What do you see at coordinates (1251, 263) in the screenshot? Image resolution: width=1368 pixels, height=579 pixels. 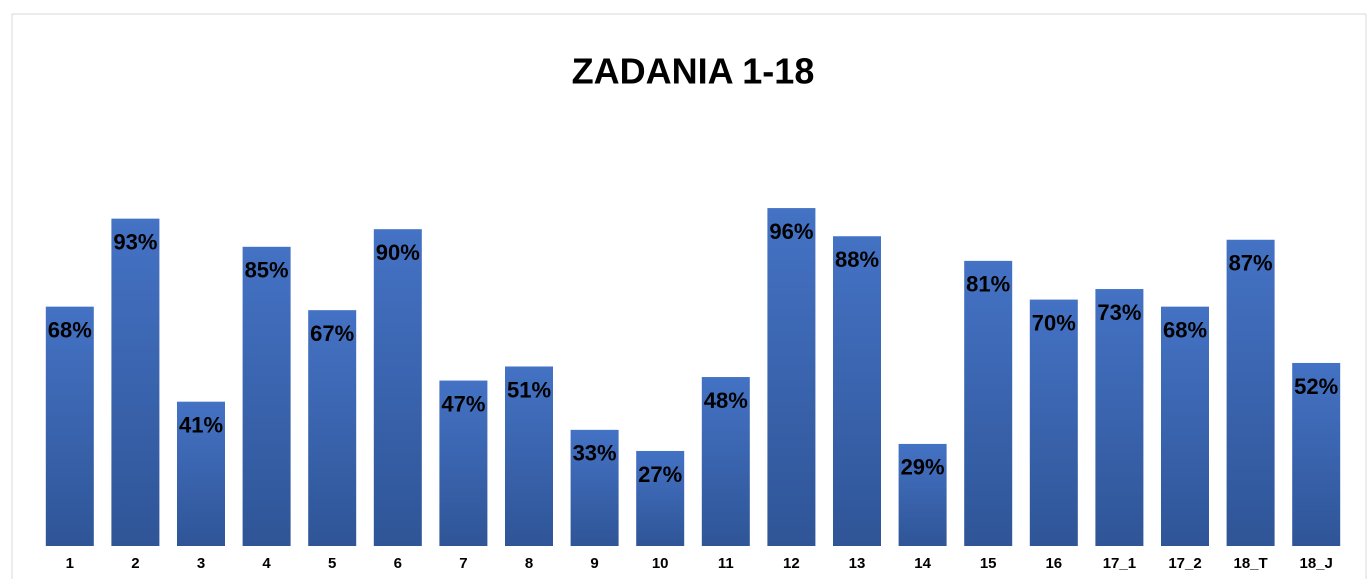 I see `data-label: 87%` at bounding box center [1251, 263].